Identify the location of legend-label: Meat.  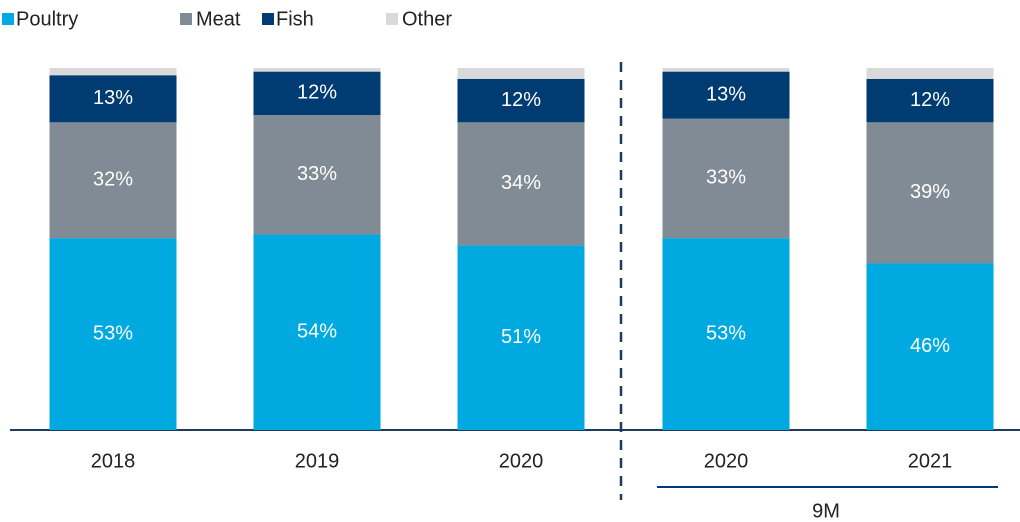
(218, 19).